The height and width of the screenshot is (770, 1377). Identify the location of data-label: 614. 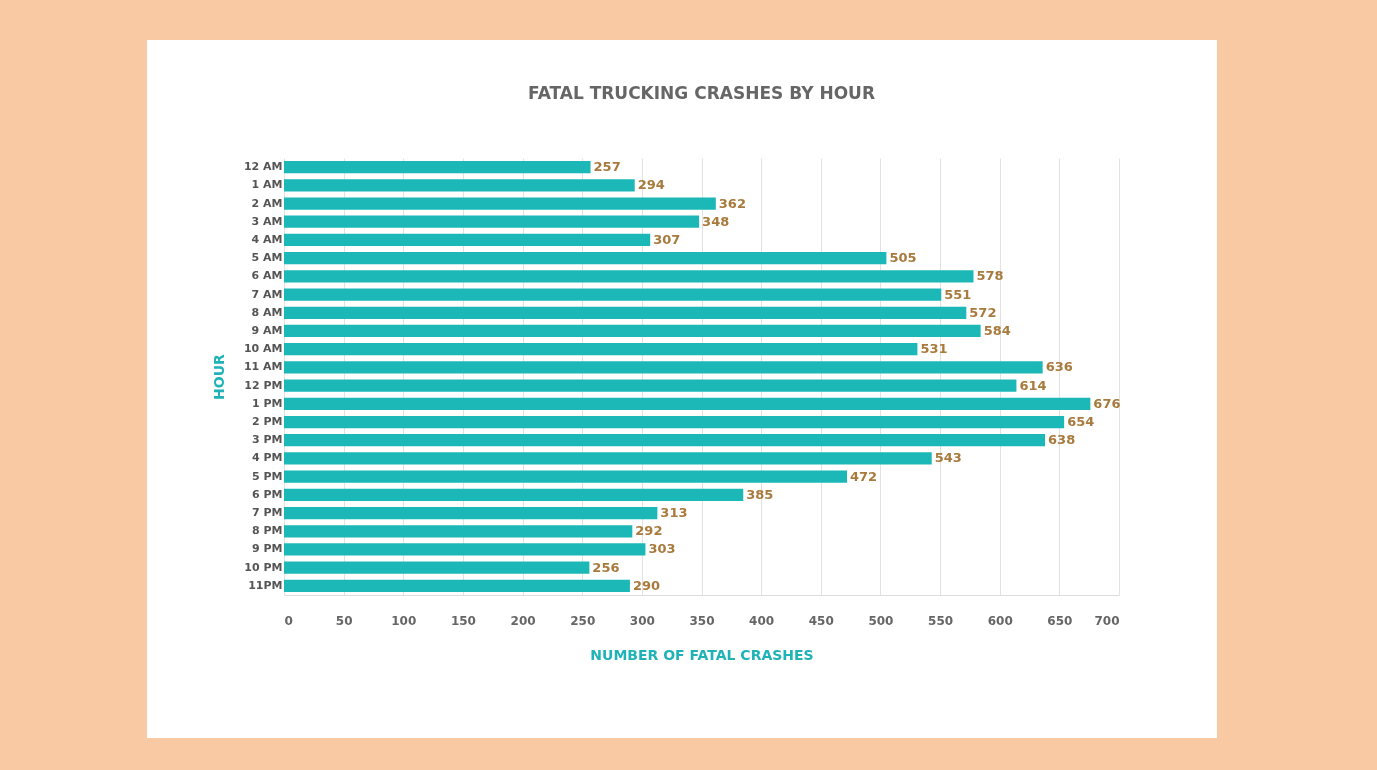
(1033, 385).